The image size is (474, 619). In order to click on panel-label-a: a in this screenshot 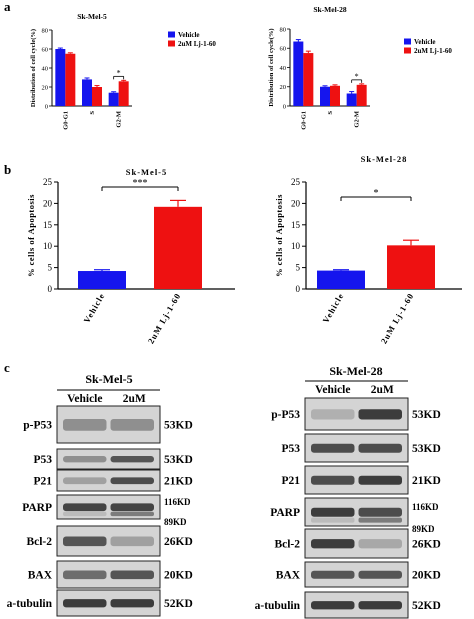, I will do `click(7, 7)`.